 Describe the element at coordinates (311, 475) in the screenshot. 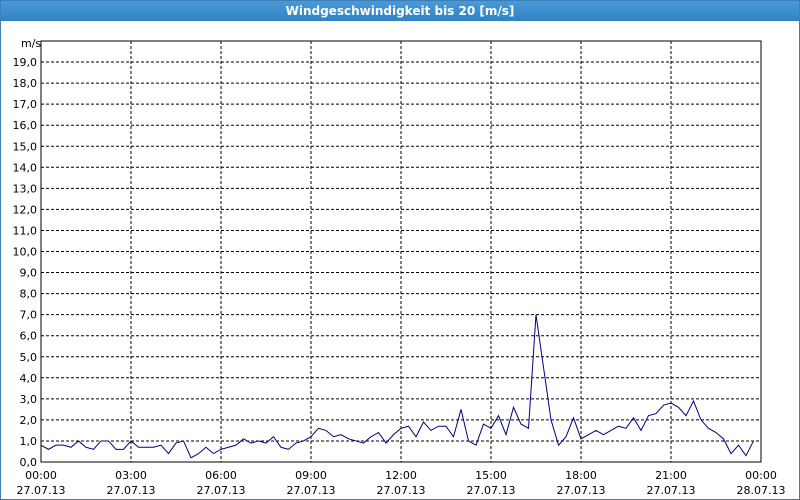

I see `x-tick-label: 09:00` at that location.